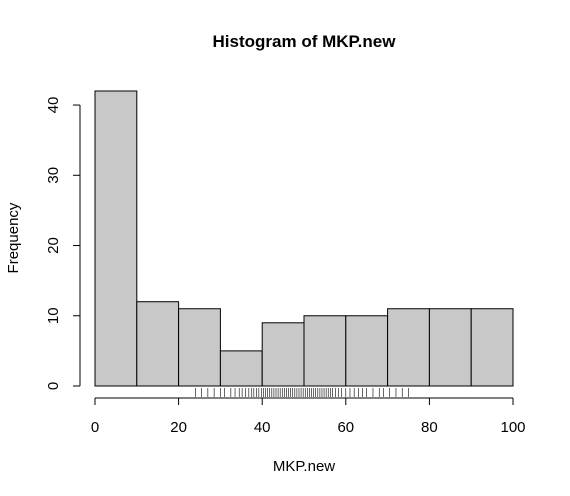  I want to click on rug-group, so click(302, 392).